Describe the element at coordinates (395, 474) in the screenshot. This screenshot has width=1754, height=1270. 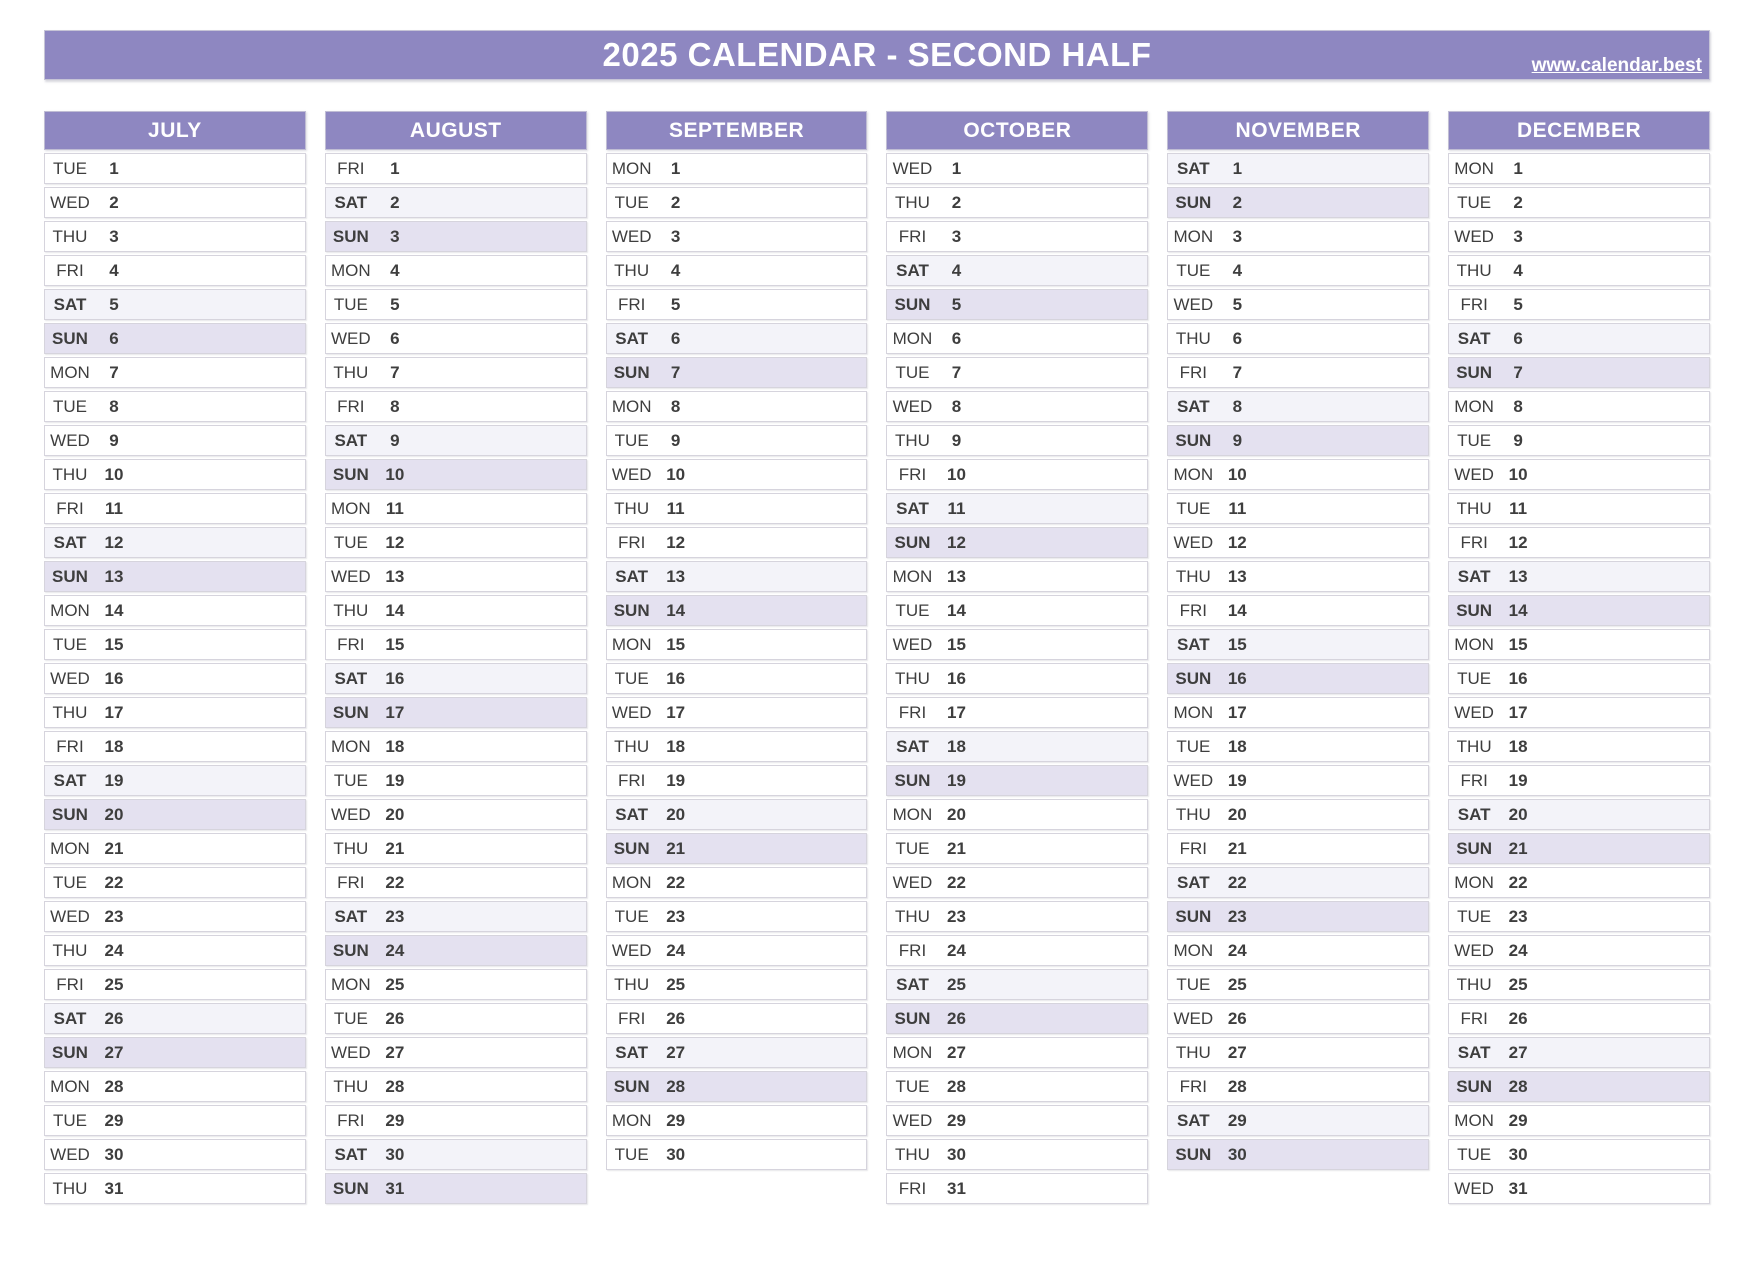
I see `day-number: 10` at that location.